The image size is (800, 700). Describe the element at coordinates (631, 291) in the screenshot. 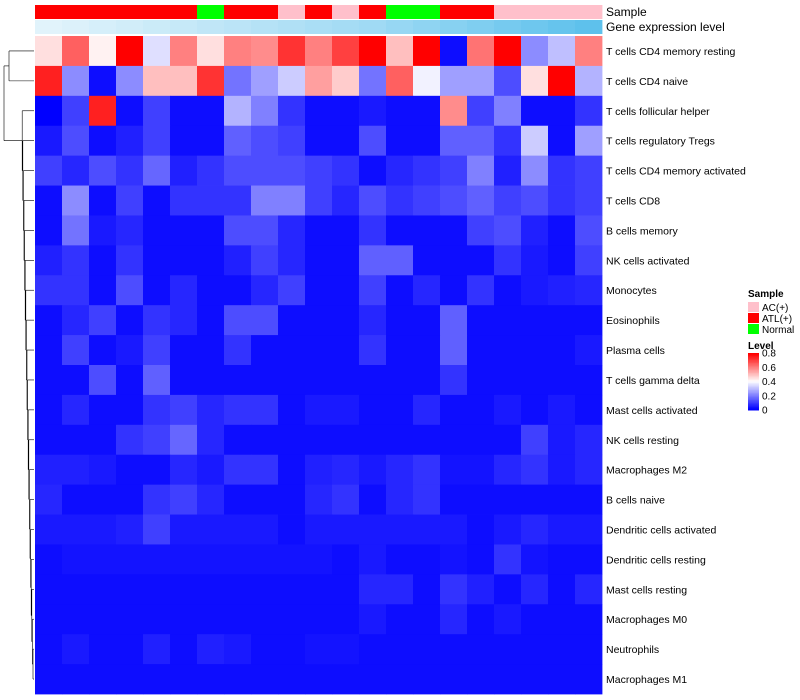

I see `row-label: Monocytes` at that location.